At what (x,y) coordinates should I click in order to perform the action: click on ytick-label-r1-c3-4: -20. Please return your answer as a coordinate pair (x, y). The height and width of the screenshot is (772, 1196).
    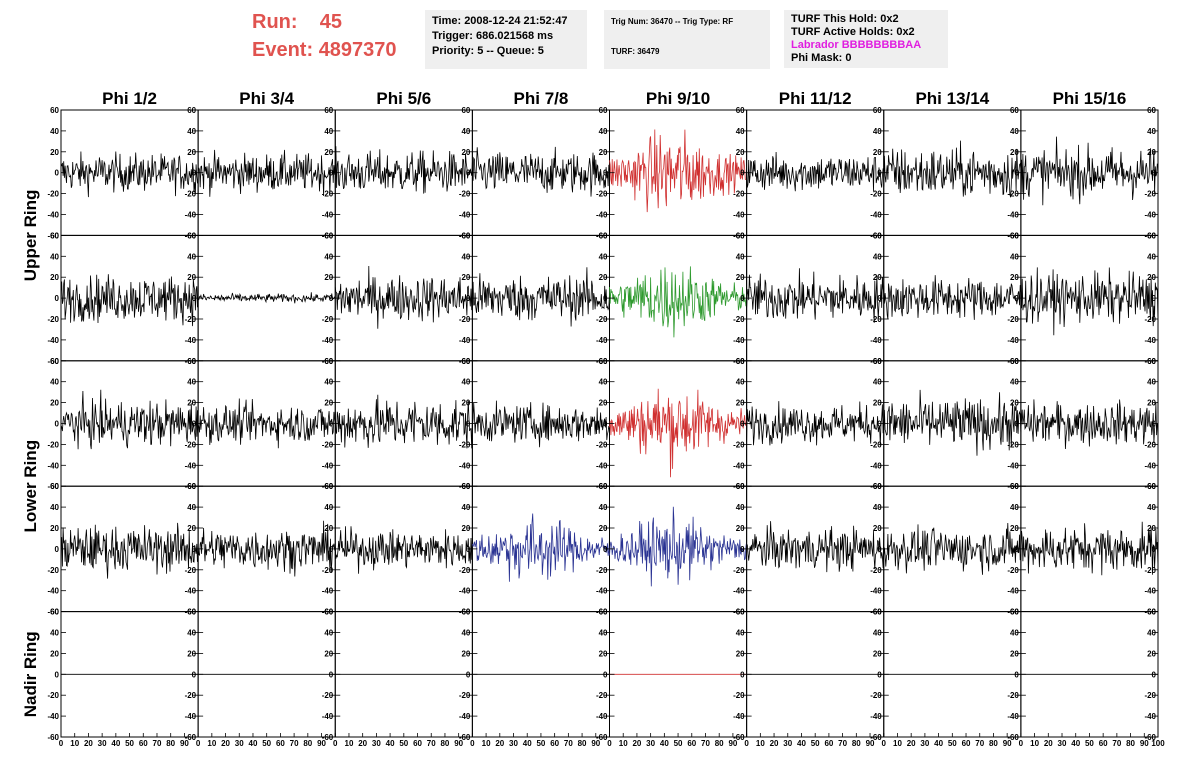
    Looking at the image, I should click on (602, 319).